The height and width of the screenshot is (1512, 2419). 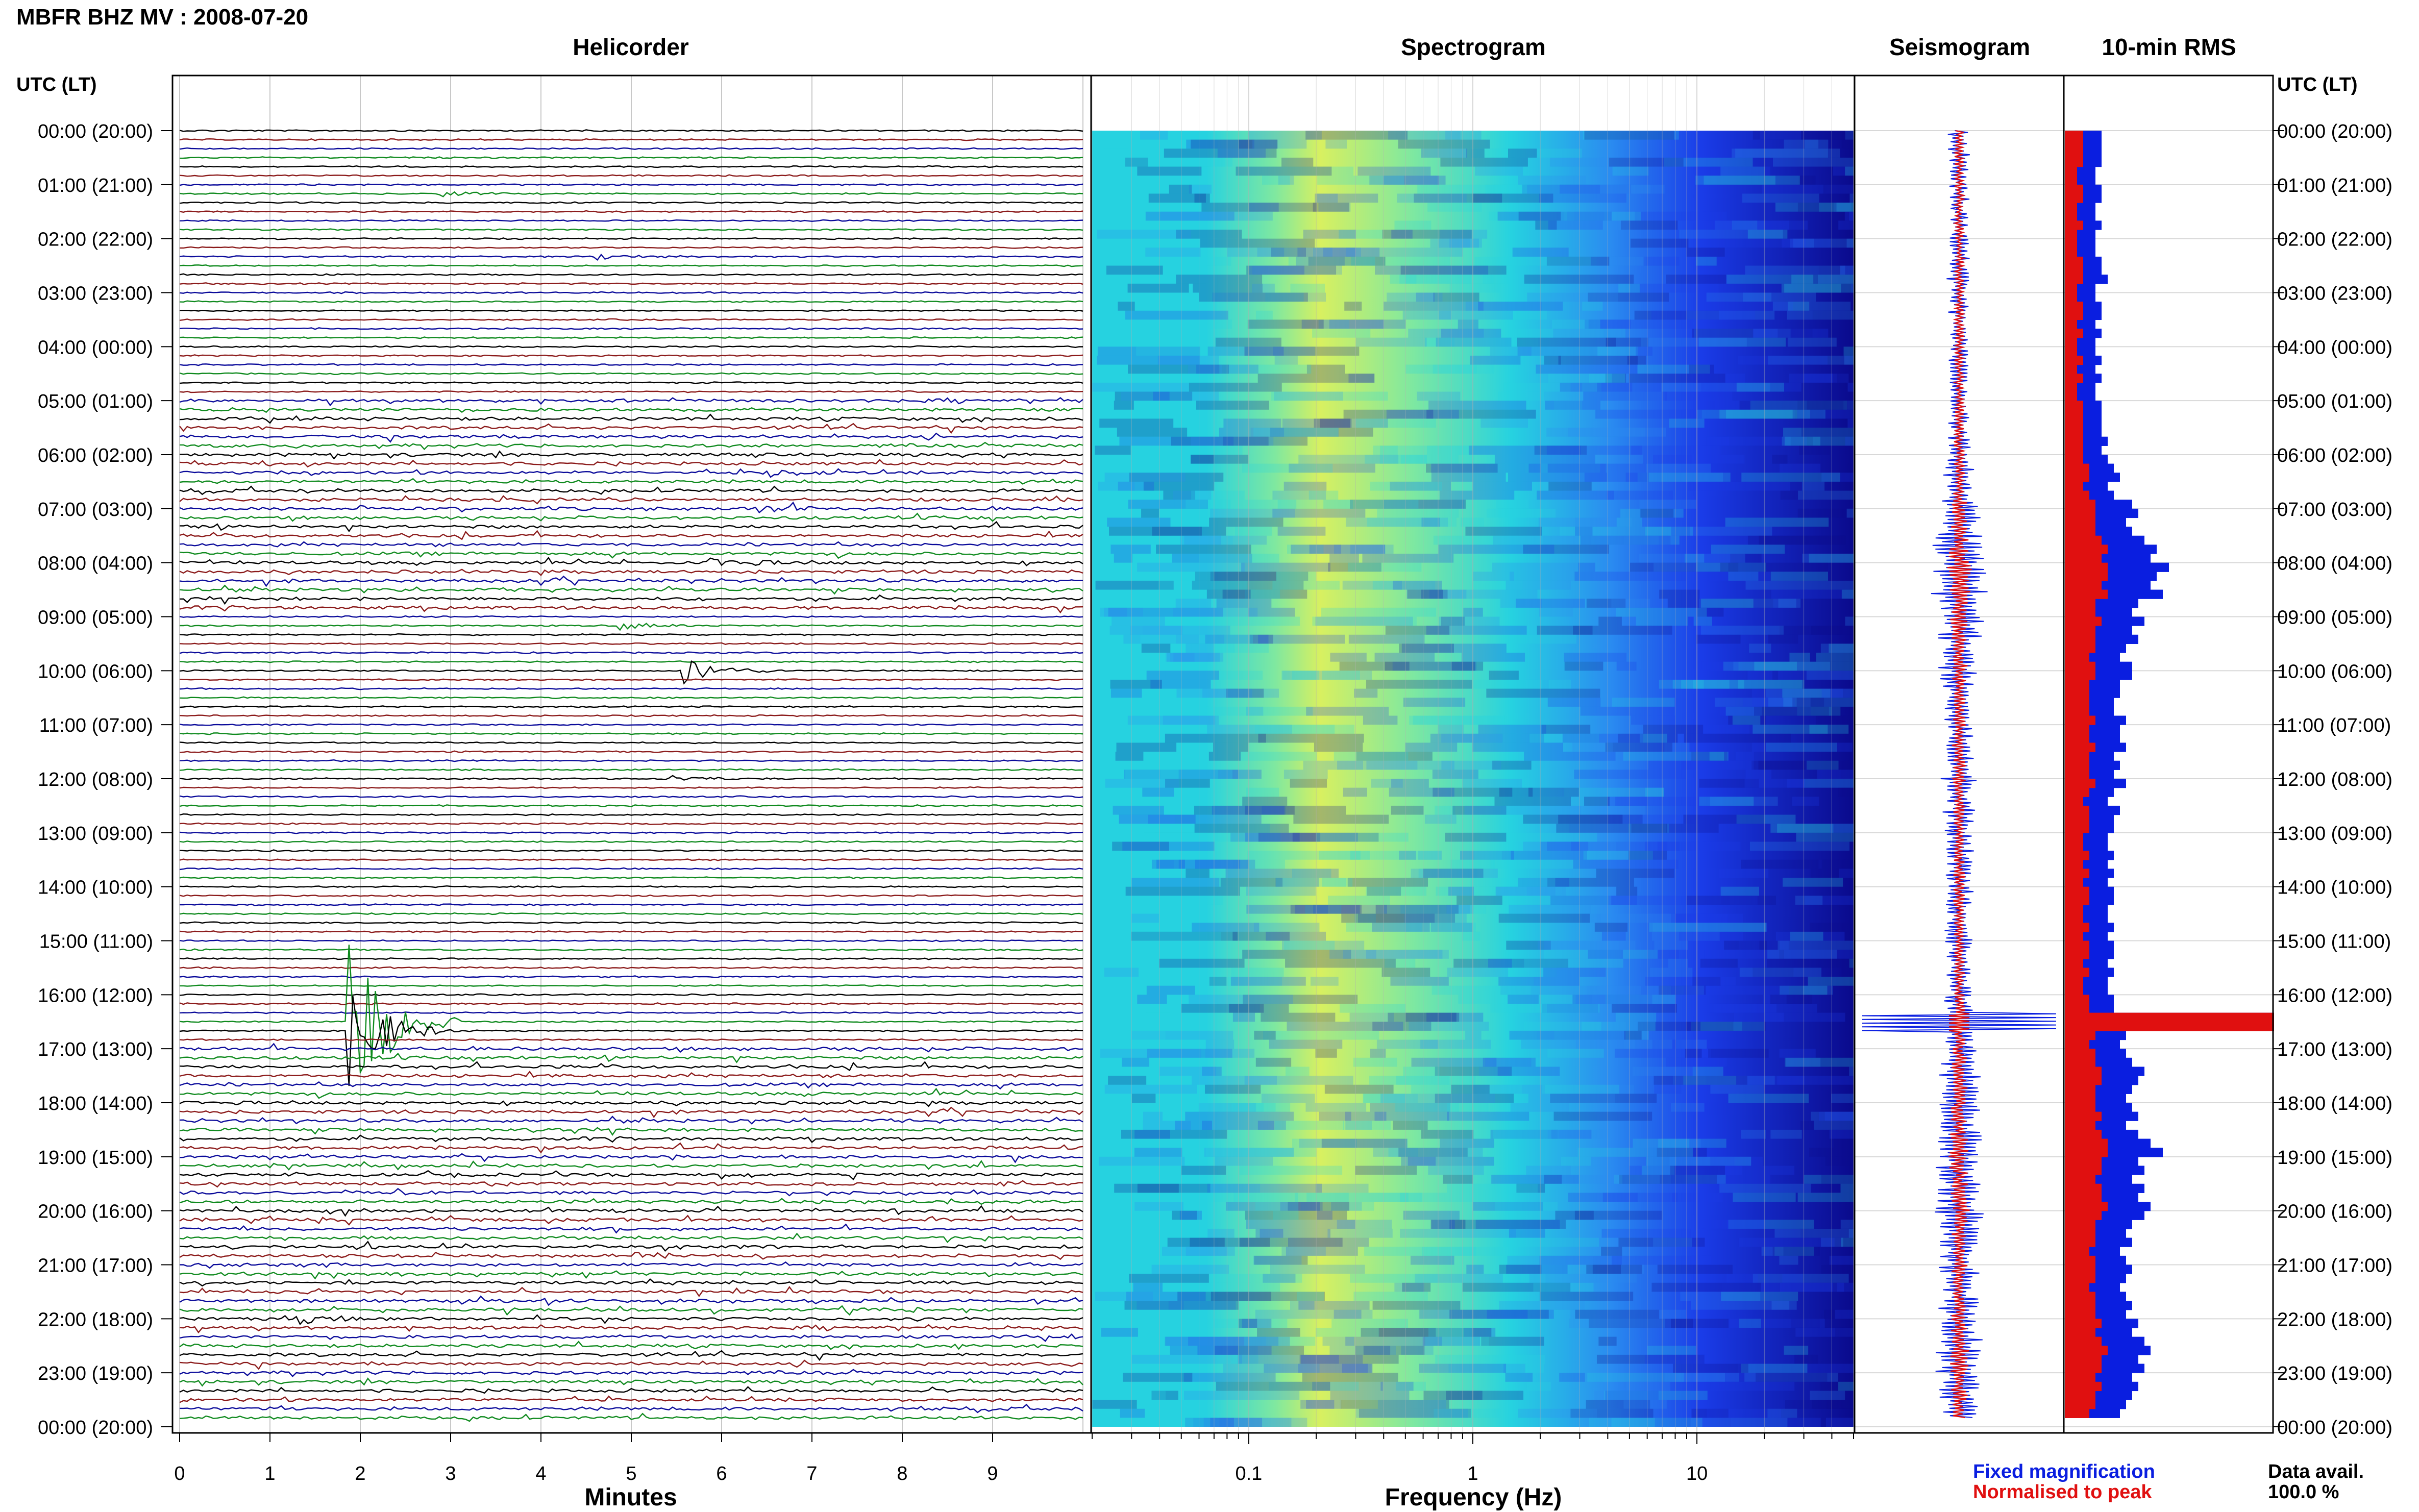 What do you see at coordinates (2334, 618) in the screenshot?
I see `time-label-right: 09:00 (05:00)` at bounding box center [2334, 618].